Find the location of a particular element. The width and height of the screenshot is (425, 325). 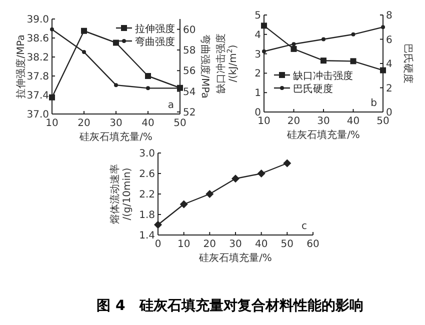

y-tick-label: 1.4 is located at coordinates (147, 236).